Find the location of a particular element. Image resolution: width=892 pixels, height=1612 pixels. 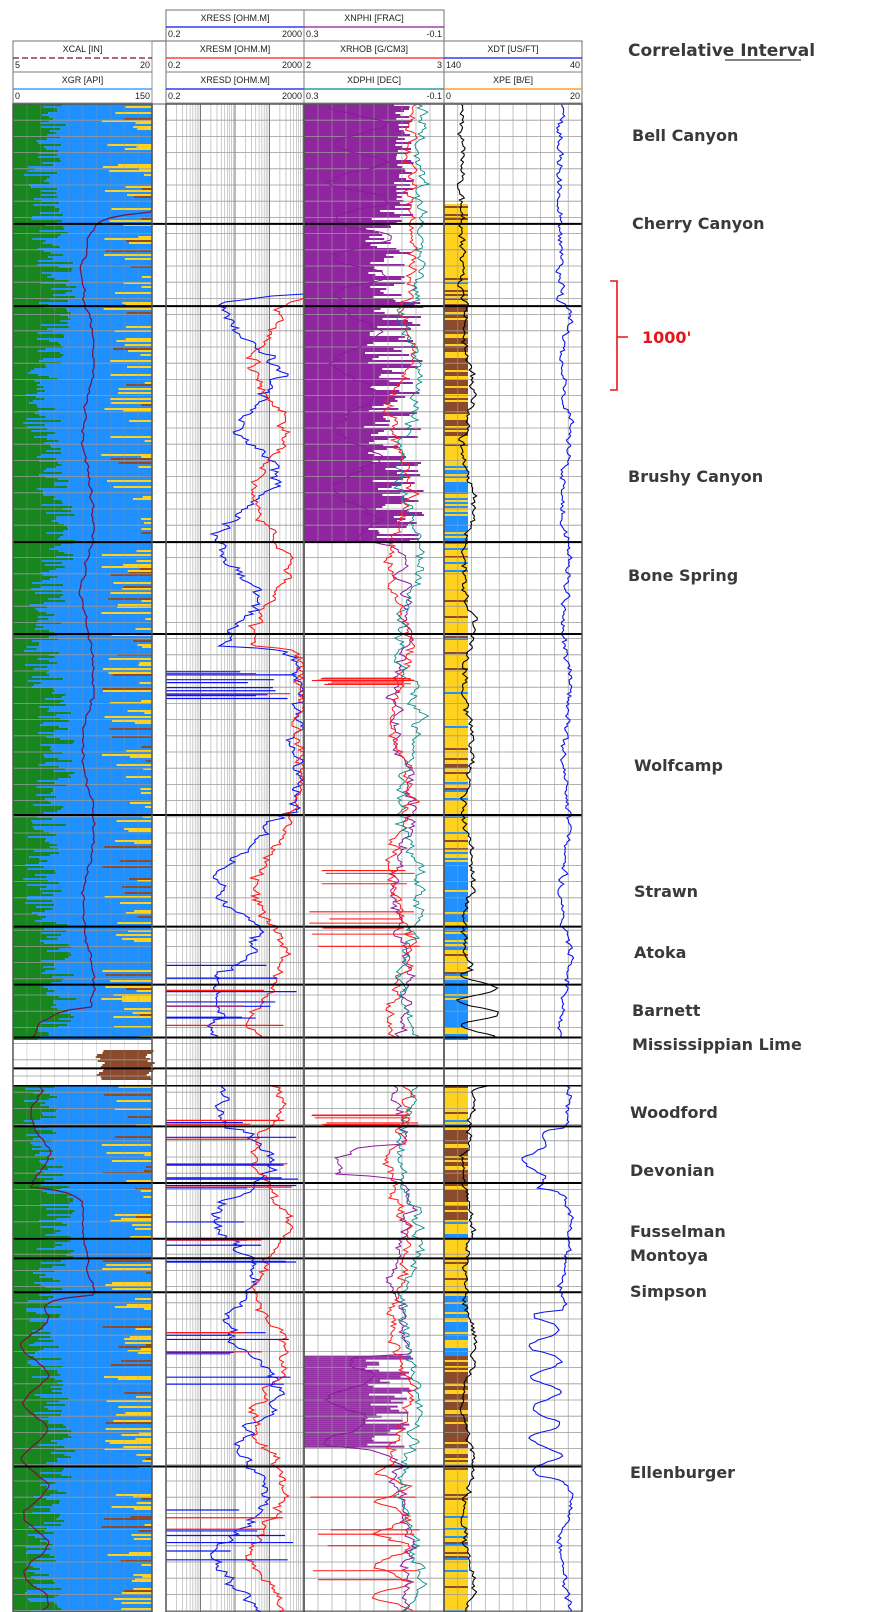

curve-name: XDT [US/FT] is located at coordinates (512, 49).